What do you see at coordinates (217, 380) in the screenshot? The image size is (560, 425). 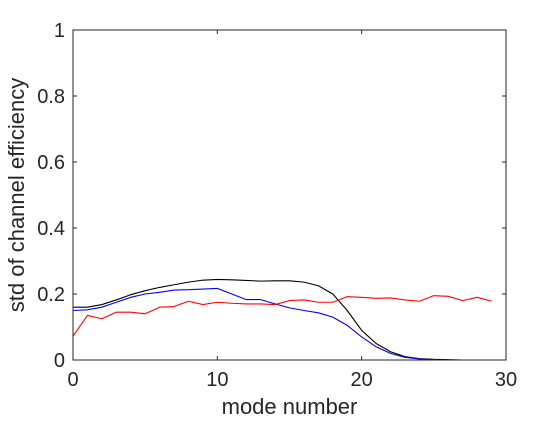 I see `x-tick-label: 10` at bounding box center [217, 380].